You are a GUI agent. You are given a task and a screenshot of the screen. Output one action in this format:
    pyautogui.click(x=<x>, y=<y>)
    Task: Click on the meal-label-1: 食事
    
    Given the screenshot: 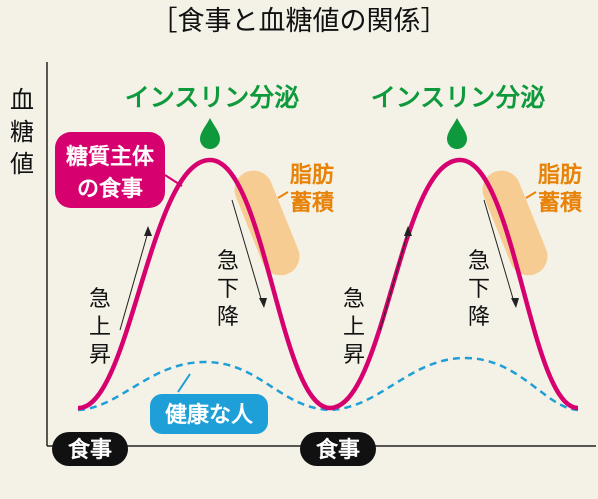 What is the action you would take?
    pyautogui.click(x=90, y=450)
    